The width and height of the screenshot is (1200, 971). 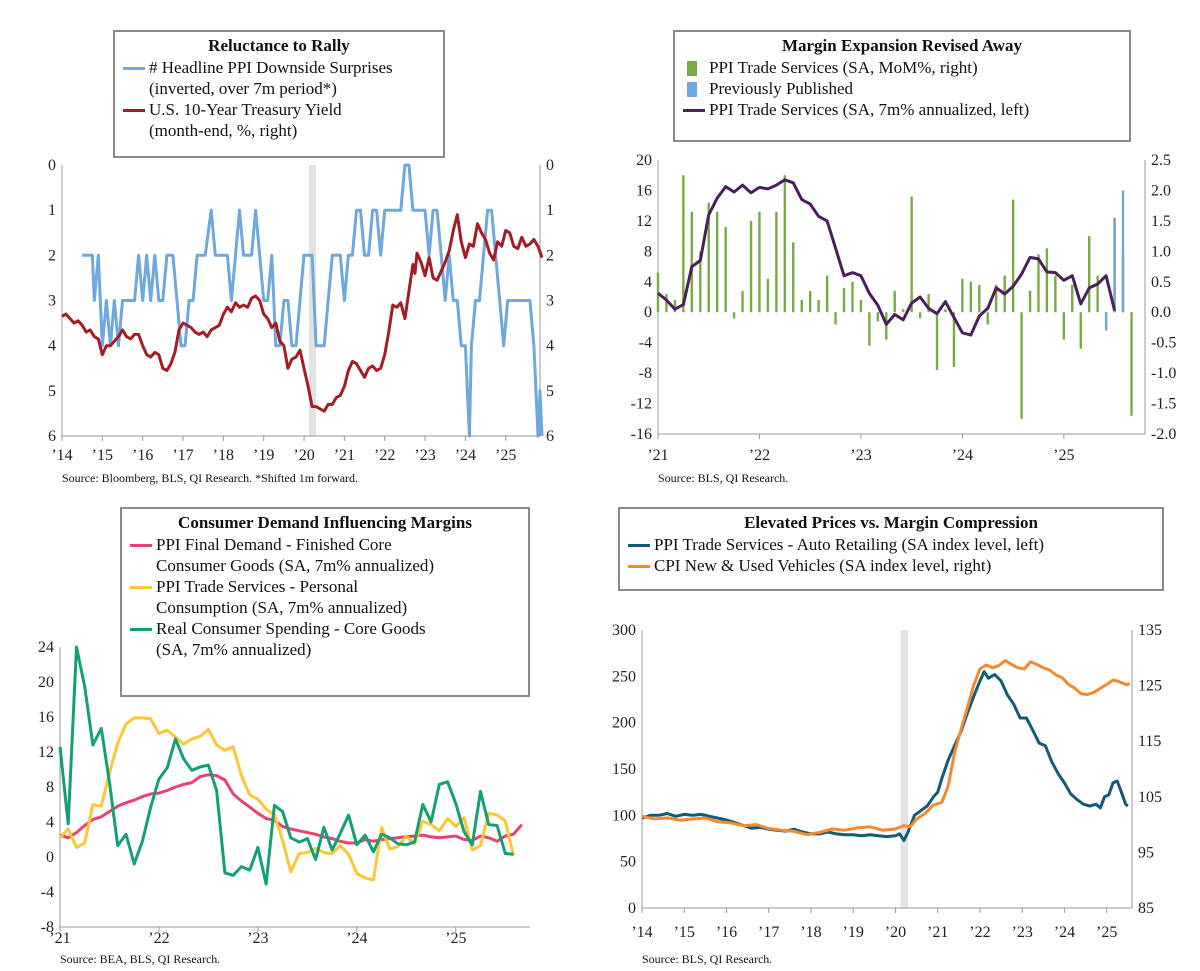 I want to click on legend-label: (month-end, %, right), so click(x=223, y=130).